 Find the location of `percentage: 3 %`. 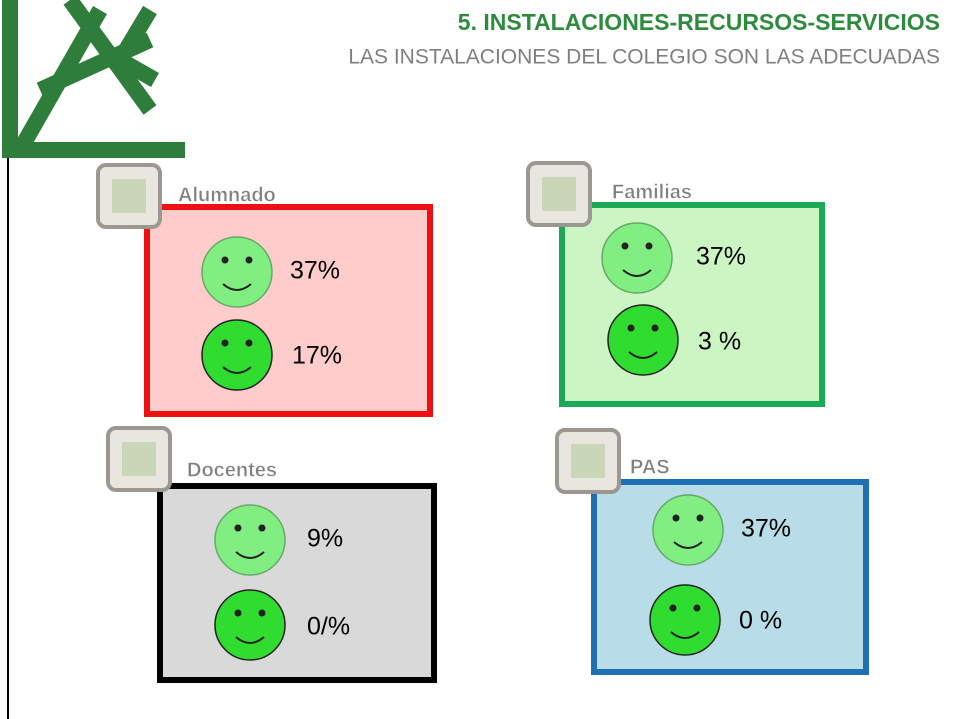

percentage: 3 % is located at coordinates (719, 342).